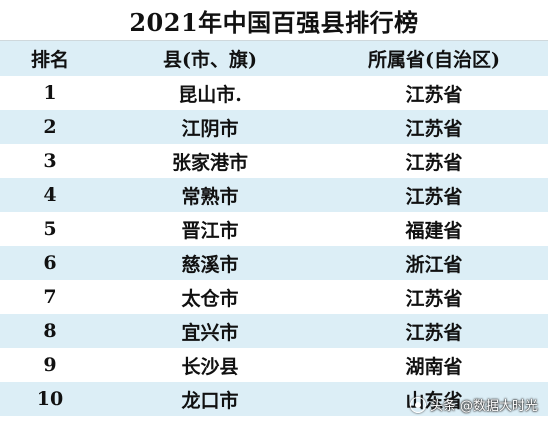 The width and height of the screenshot is (548, 422). What do you see at coordinates (434, 230) in the screenshot?
I see `province-cell: 福建省` at bounding box center [434, 230].